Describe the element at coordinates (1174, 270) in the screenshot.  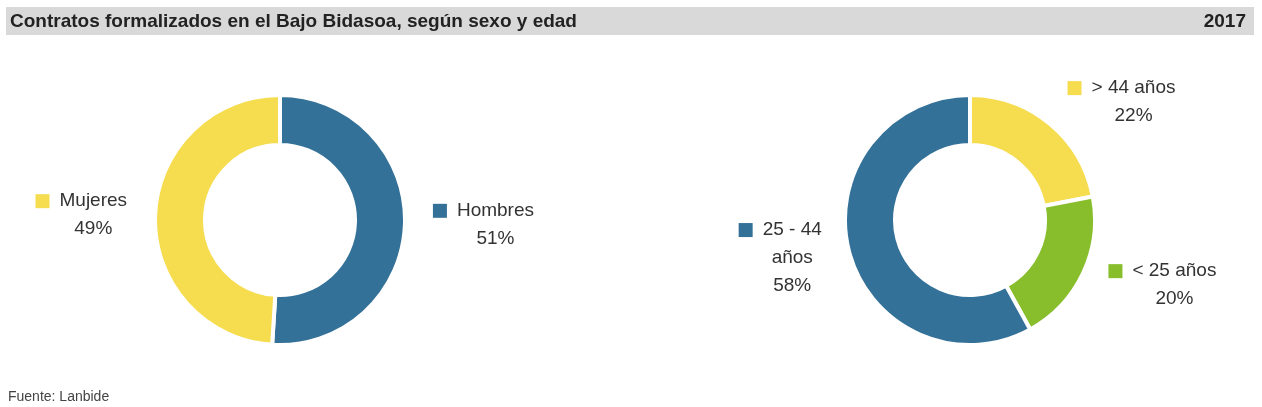
I see `legend-label: < 25 años` at that location.